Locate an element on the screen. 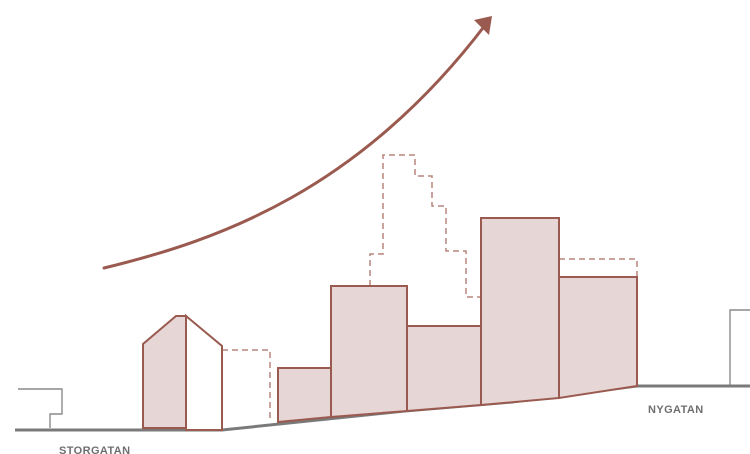  dashed-volume-right is located at coordinates (598, 267).